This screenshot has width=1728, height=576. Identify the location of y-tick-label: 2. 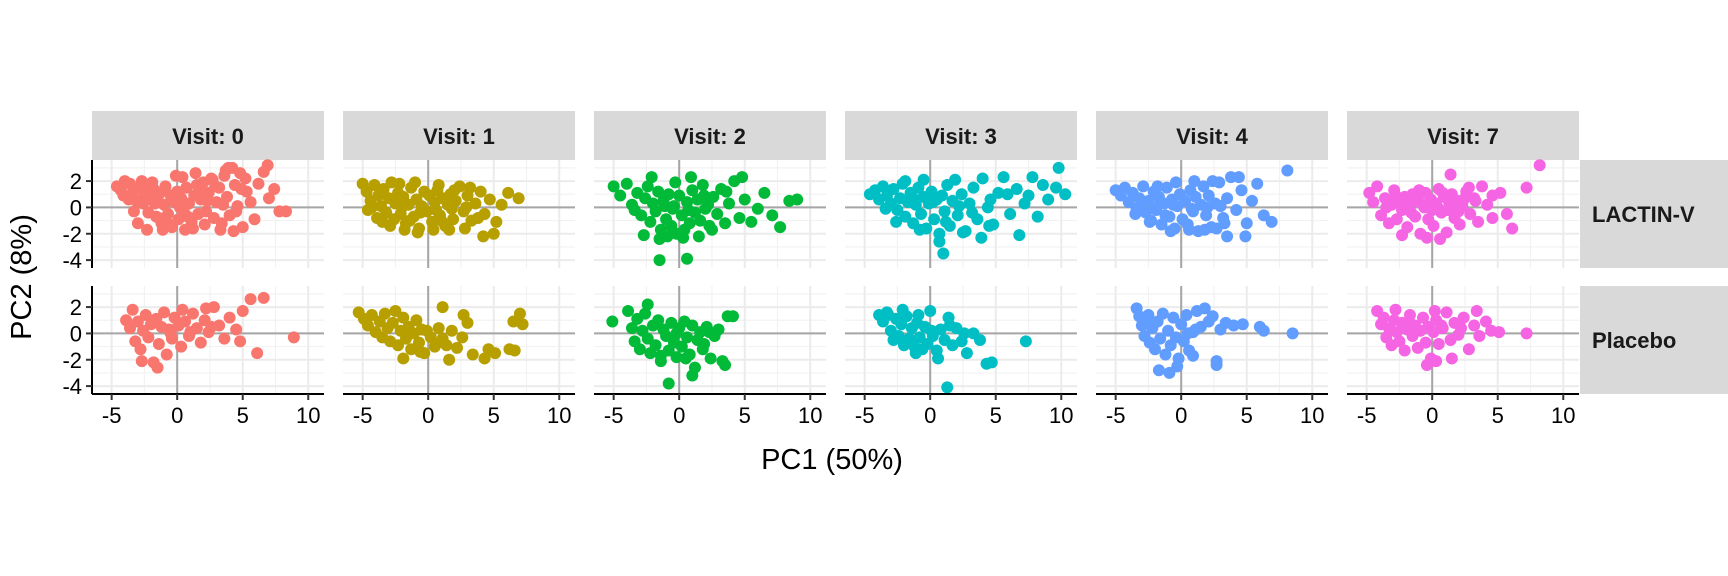
(76, 181).